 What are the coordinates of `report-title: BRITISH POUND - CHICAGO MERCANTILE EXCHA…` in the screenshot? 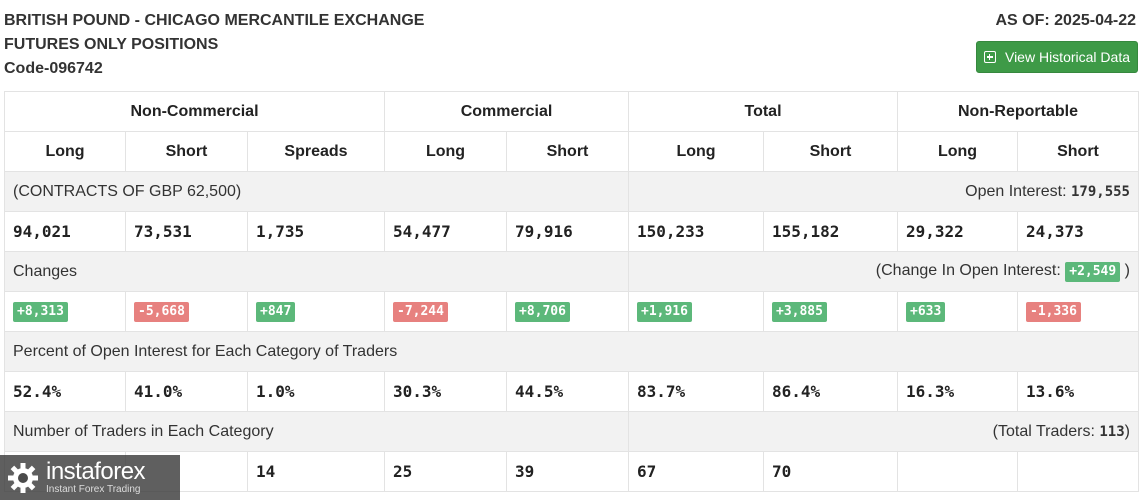 It's located at (214, 45).